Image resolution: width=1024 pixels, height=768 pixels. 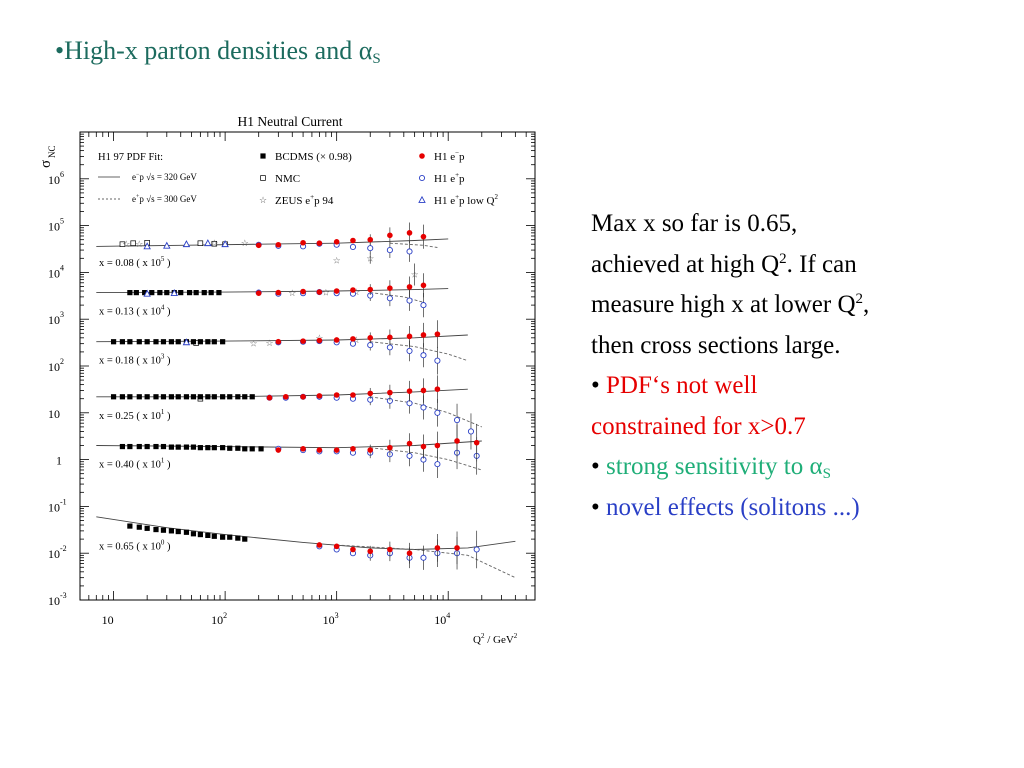 What do you see at coordinates (483, 636) in the screenshot?
I see `x-axis-label-sup: 2` at bounding box center [483, 636].